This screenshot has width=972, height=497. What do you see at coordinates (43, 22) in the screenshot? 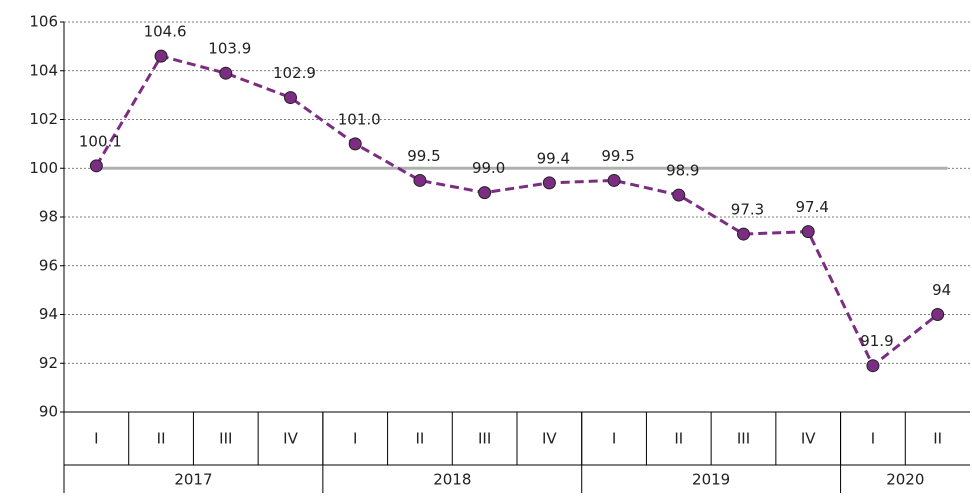
I see `y-tick-label: 106` at bounding box center [43, 22].